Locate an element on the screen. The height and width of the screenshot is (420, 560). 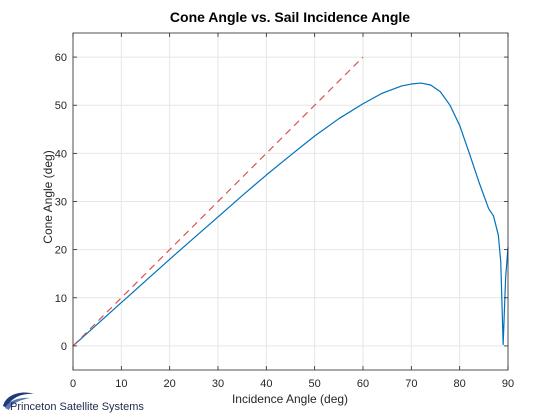
company-name: Princeton Satellite Systems is located at coordinates (77, 407).